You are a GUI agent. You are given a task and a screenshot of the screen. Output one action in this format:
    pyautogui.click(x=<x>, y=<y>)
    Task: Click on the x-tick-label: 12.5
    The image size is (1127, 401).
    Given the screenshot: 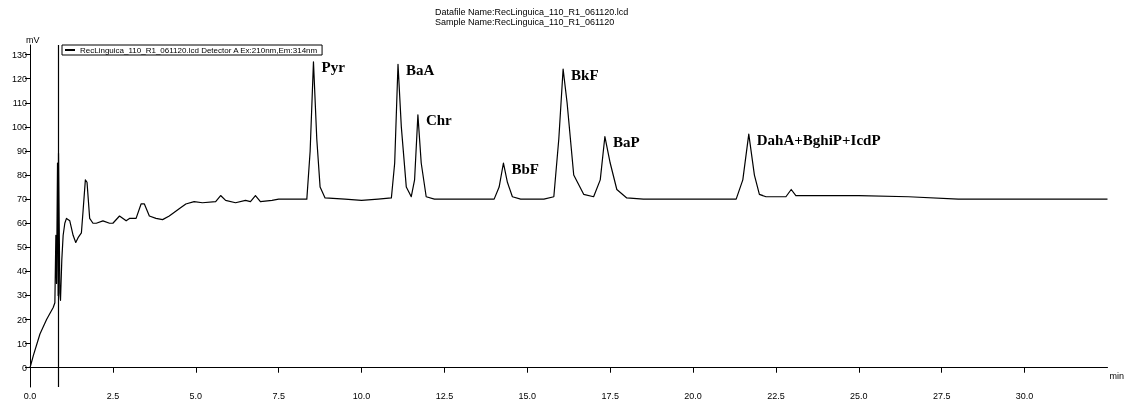 What is the action you would take?
    pyautogui.click(x=444, y=395)
    